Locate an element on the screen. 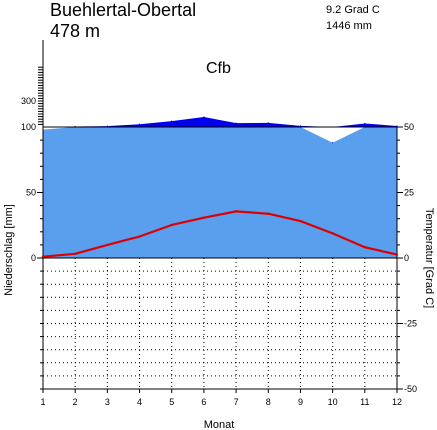  temperature-series is located at coordinates (220, 234).